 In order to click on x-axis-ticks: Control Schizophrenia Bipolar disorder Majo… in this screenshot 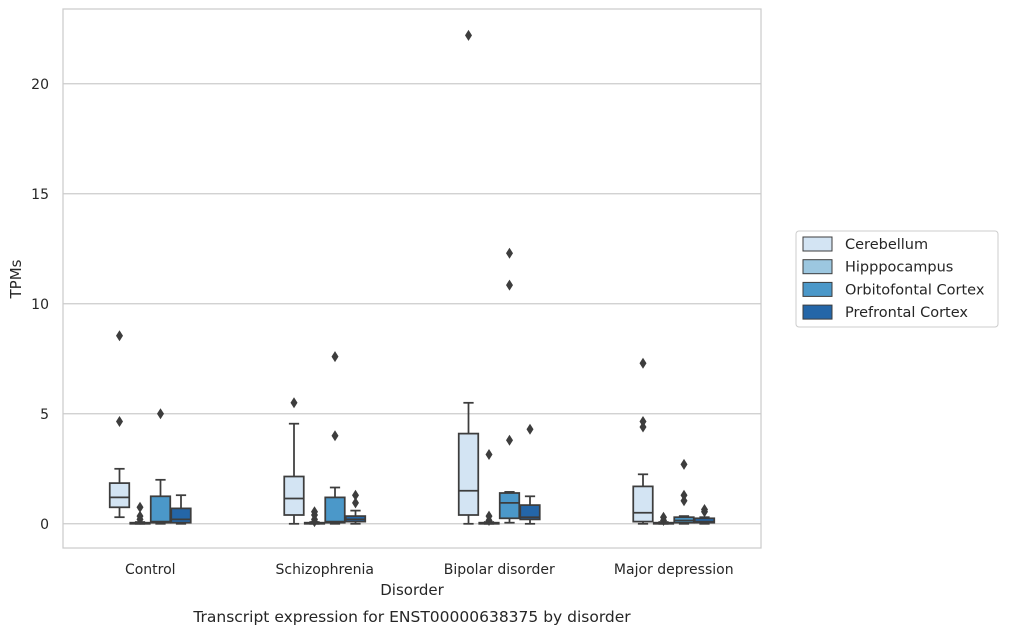, I will do `click(429, 570)`.